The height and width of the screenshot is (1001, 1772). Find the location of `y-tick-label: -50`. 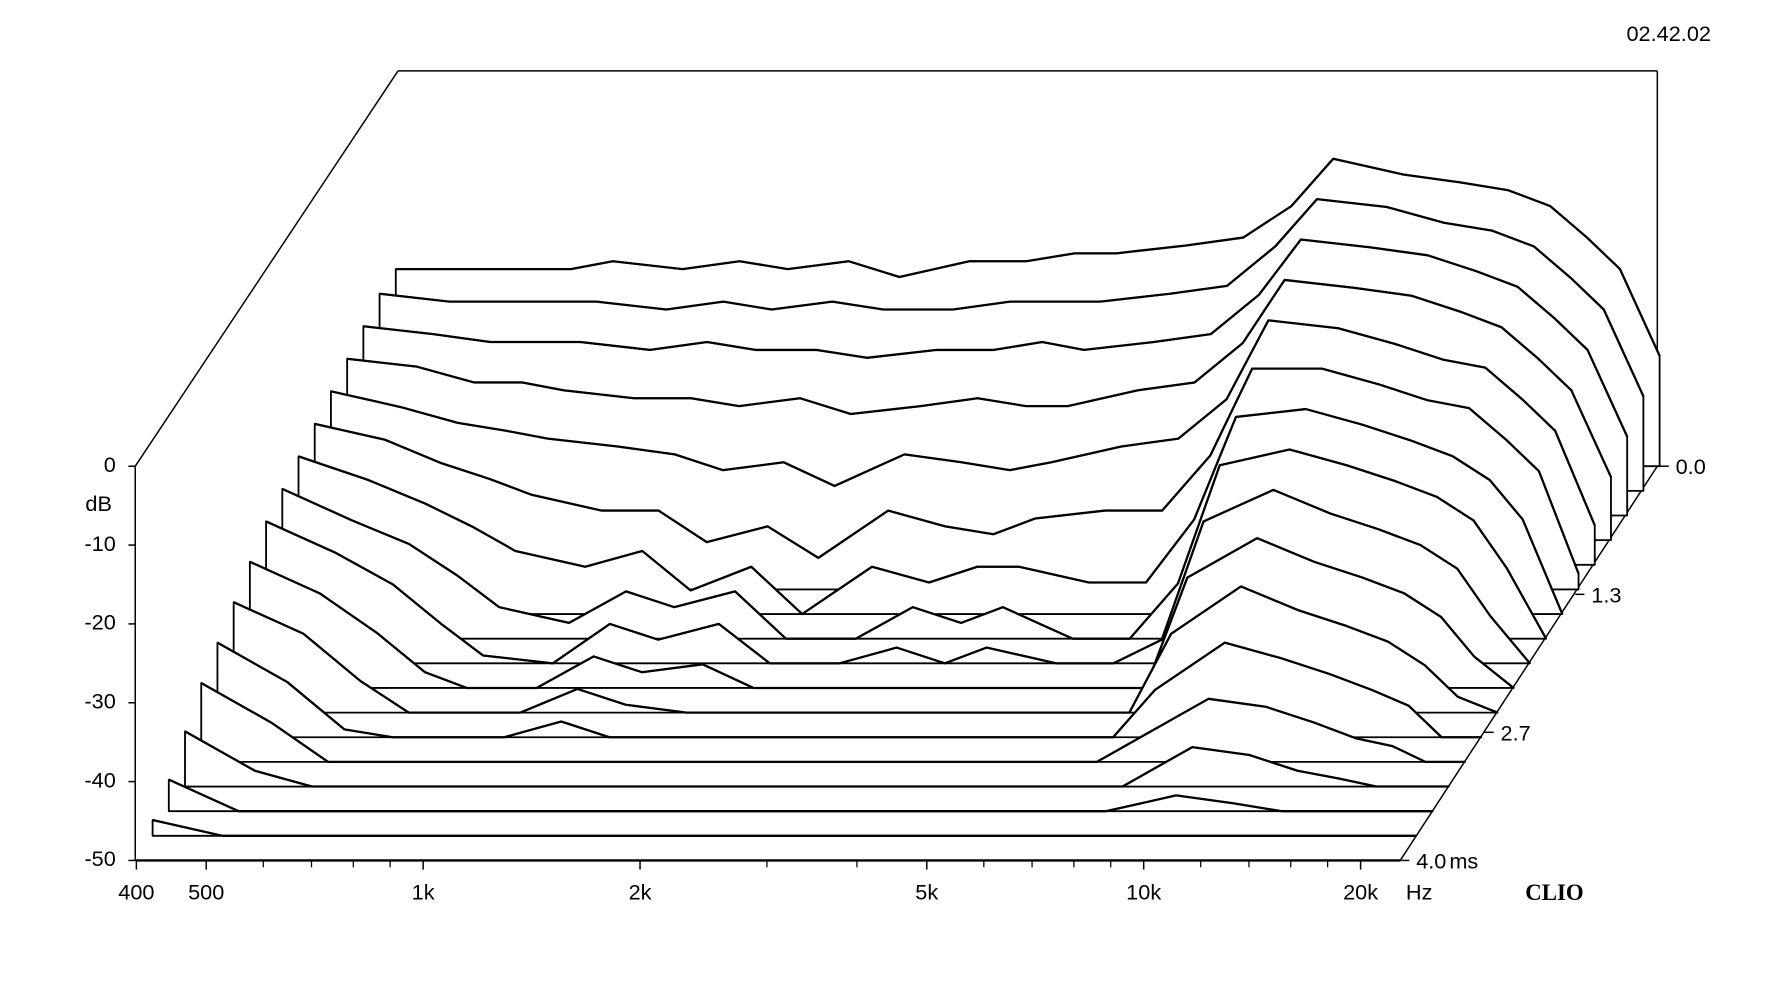

y-tick-label: -50 is located at coordinates (99, 858).